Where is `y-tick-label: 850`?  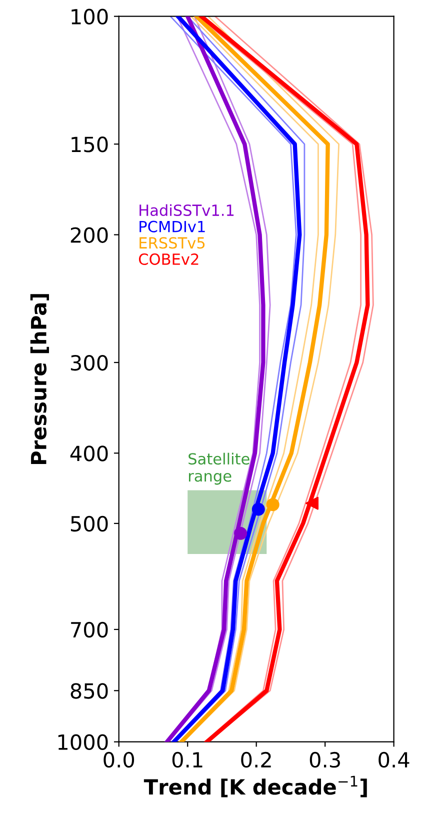
y-tick-label: 850 is located at coordinates (89, 691).